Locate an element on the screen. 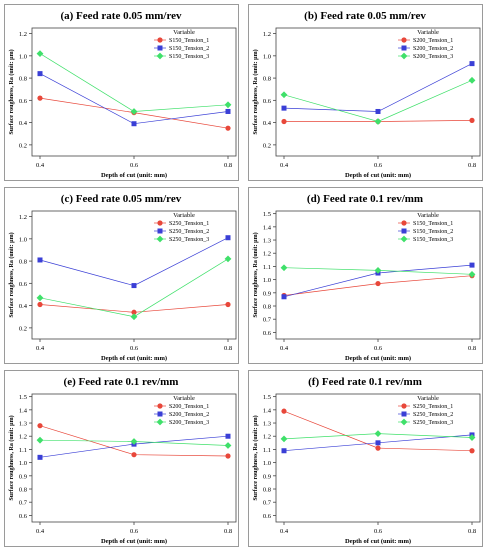 The image size is (486, 555). chart-title: (c) Feed rate 0.05 mm/rev is located at coordinates (121, 199).